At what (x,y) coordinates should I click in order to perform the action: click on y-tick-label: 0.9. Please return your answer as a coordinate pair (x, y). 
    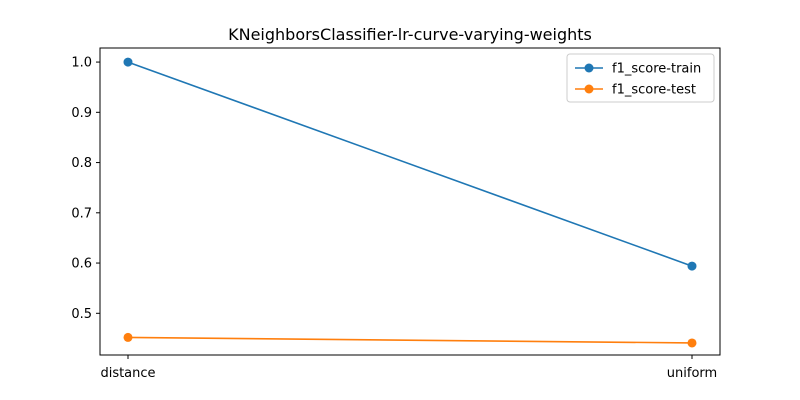
    Looking at the image, I should click on (81, 113).